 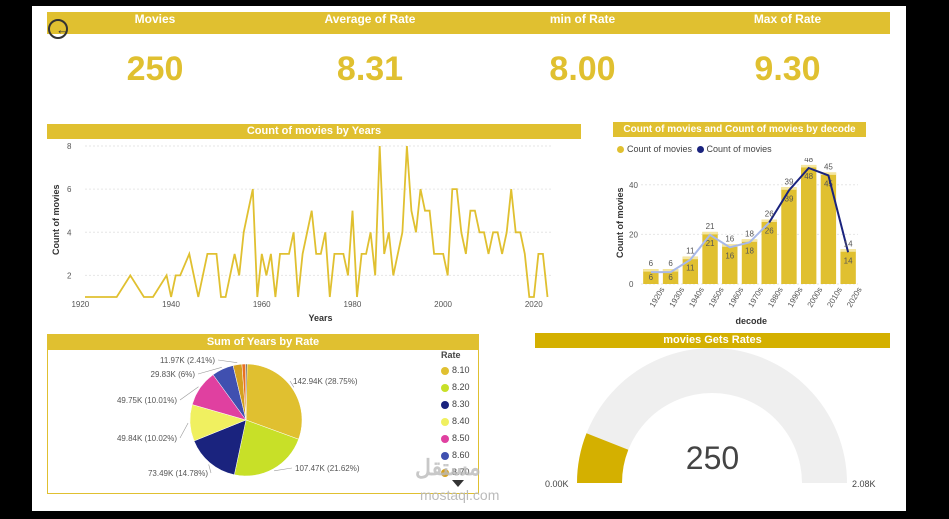 I want to click on x-tick-label: 2020s, so click(x=854, y=297).